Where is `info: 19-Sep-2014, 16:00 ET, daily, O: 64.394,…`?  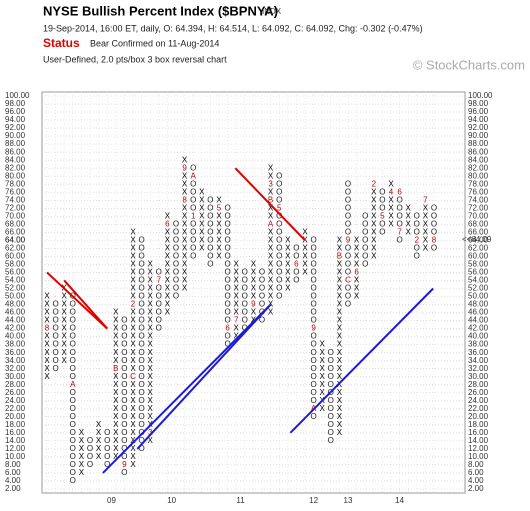
info: 19-Sep-2014, 16:00 ET, daily, O: 64.394,… is located at coordinates (233, 28).